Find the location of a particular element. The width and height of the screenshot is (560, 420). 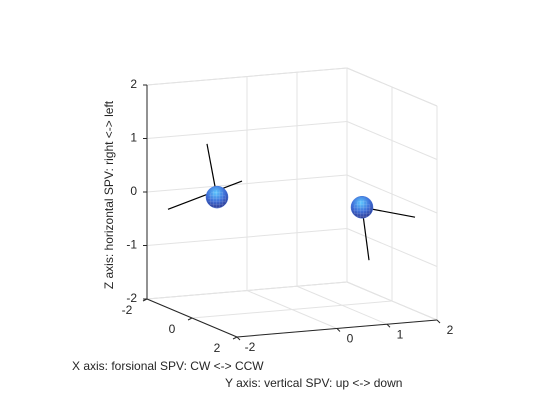

y-tick-label: 1 is located at coordinates (400, 334).